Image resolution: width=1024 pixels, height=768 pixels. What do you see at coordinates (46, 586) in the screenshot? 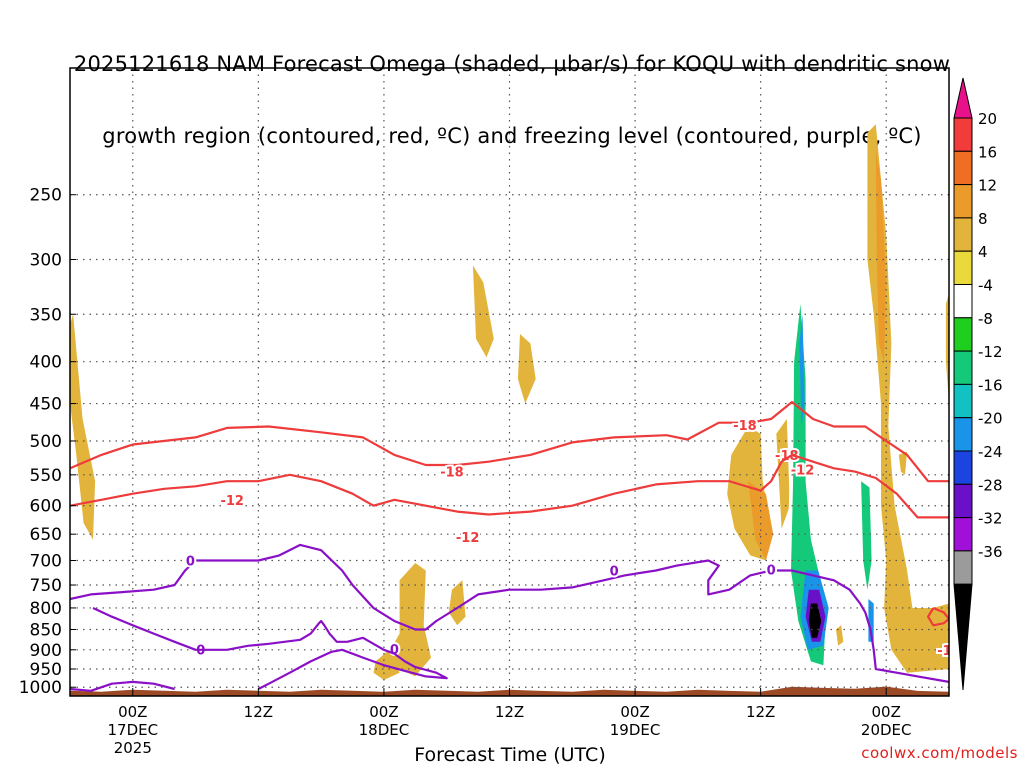
I see `y-tick-label: 750` at bounding box center [46, 586].